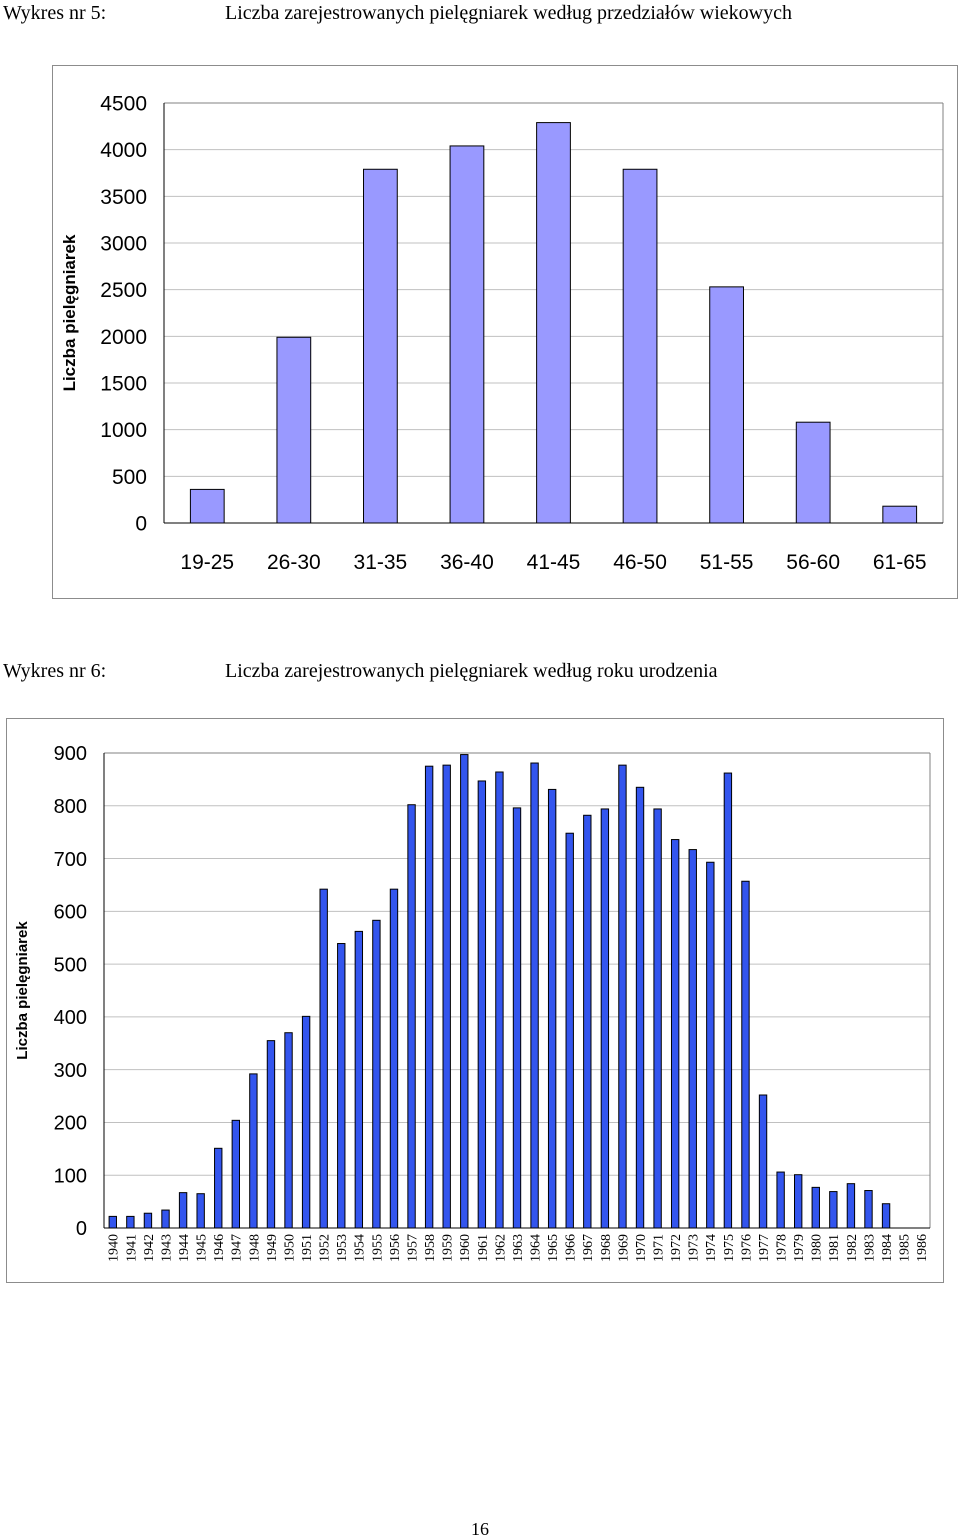 The width and height of the screenshot is (960, 1540). Describe the element at coordinates (905, 1248) in the screenshot. I see `x-tick-label: 1985` at that location.